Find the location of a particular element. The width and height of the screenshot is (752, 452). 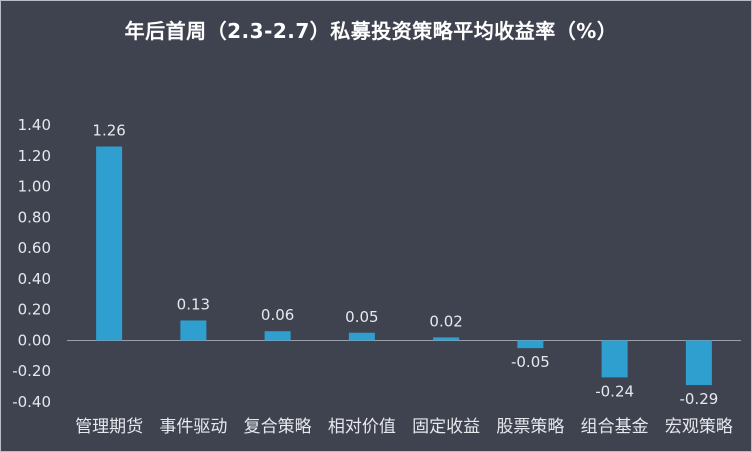

data-label: 0.02 is located at coordinates (445, 321).